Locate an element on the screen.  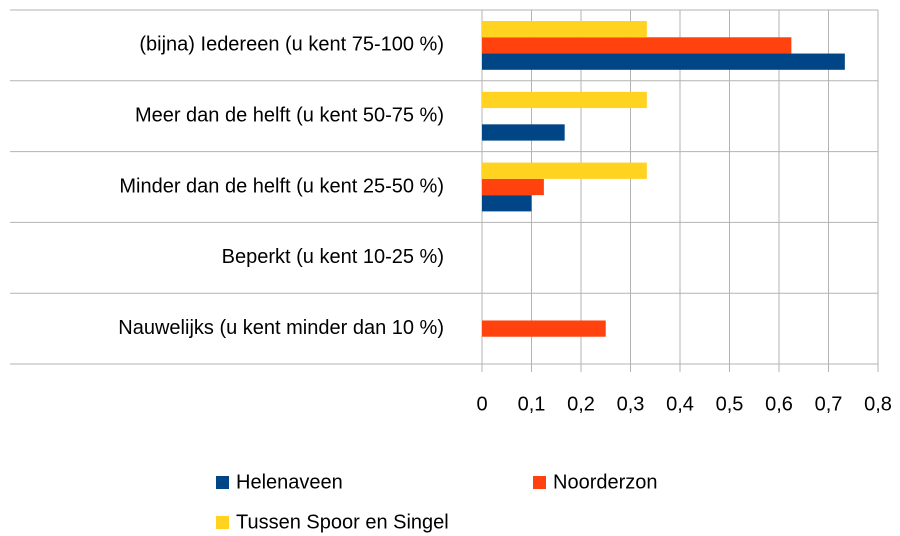
x-tick-label: 0,2 is located at coordinates (581, 404).